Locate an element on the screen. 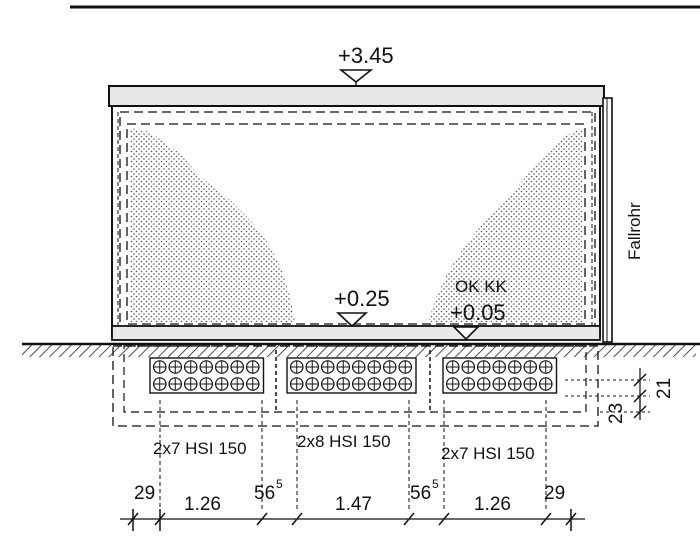  downpipe-label: Fallrohr is located at coordinates (634, 231).